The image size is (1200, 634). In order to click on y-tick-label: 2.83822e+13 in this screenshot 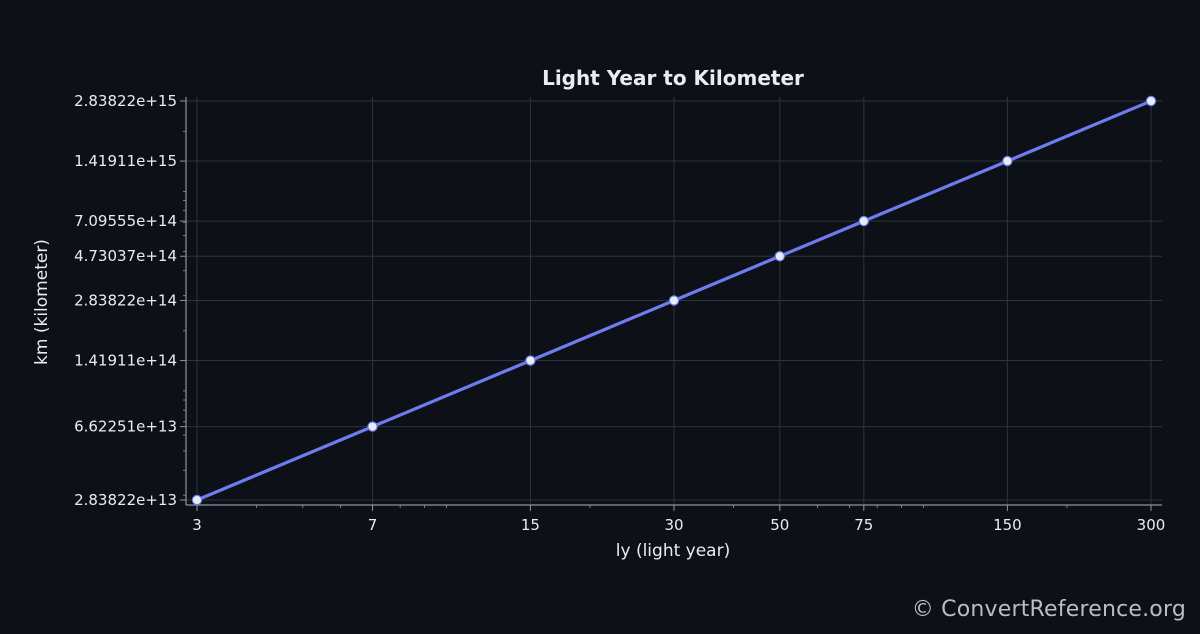, I will do `click(125, 500)`.